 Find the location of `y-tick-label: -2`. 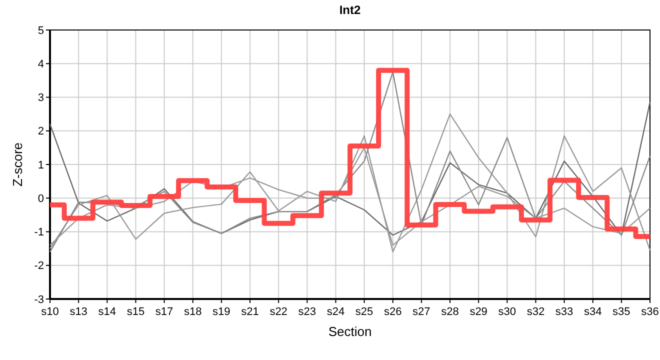

y-tick-label: -2 is located at coordinates (39, 266).